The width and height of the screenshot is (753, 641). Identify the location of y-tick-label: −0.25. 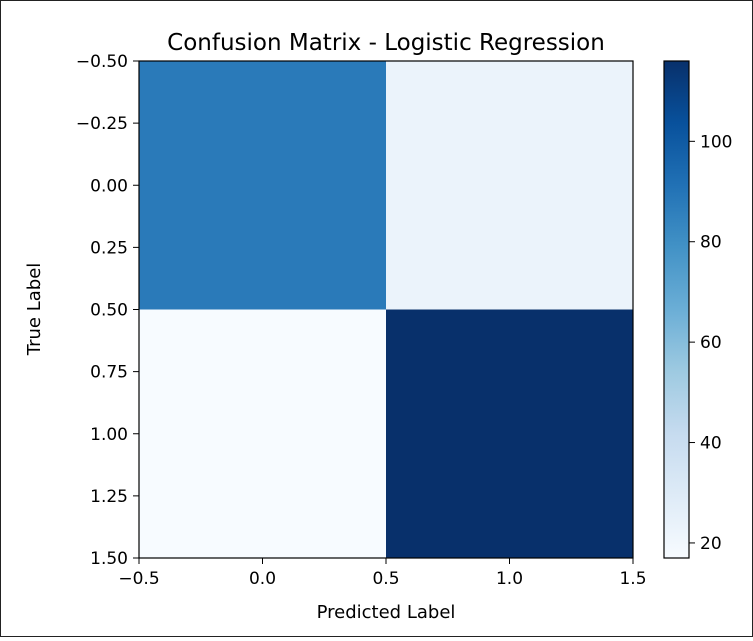
(102, 124).